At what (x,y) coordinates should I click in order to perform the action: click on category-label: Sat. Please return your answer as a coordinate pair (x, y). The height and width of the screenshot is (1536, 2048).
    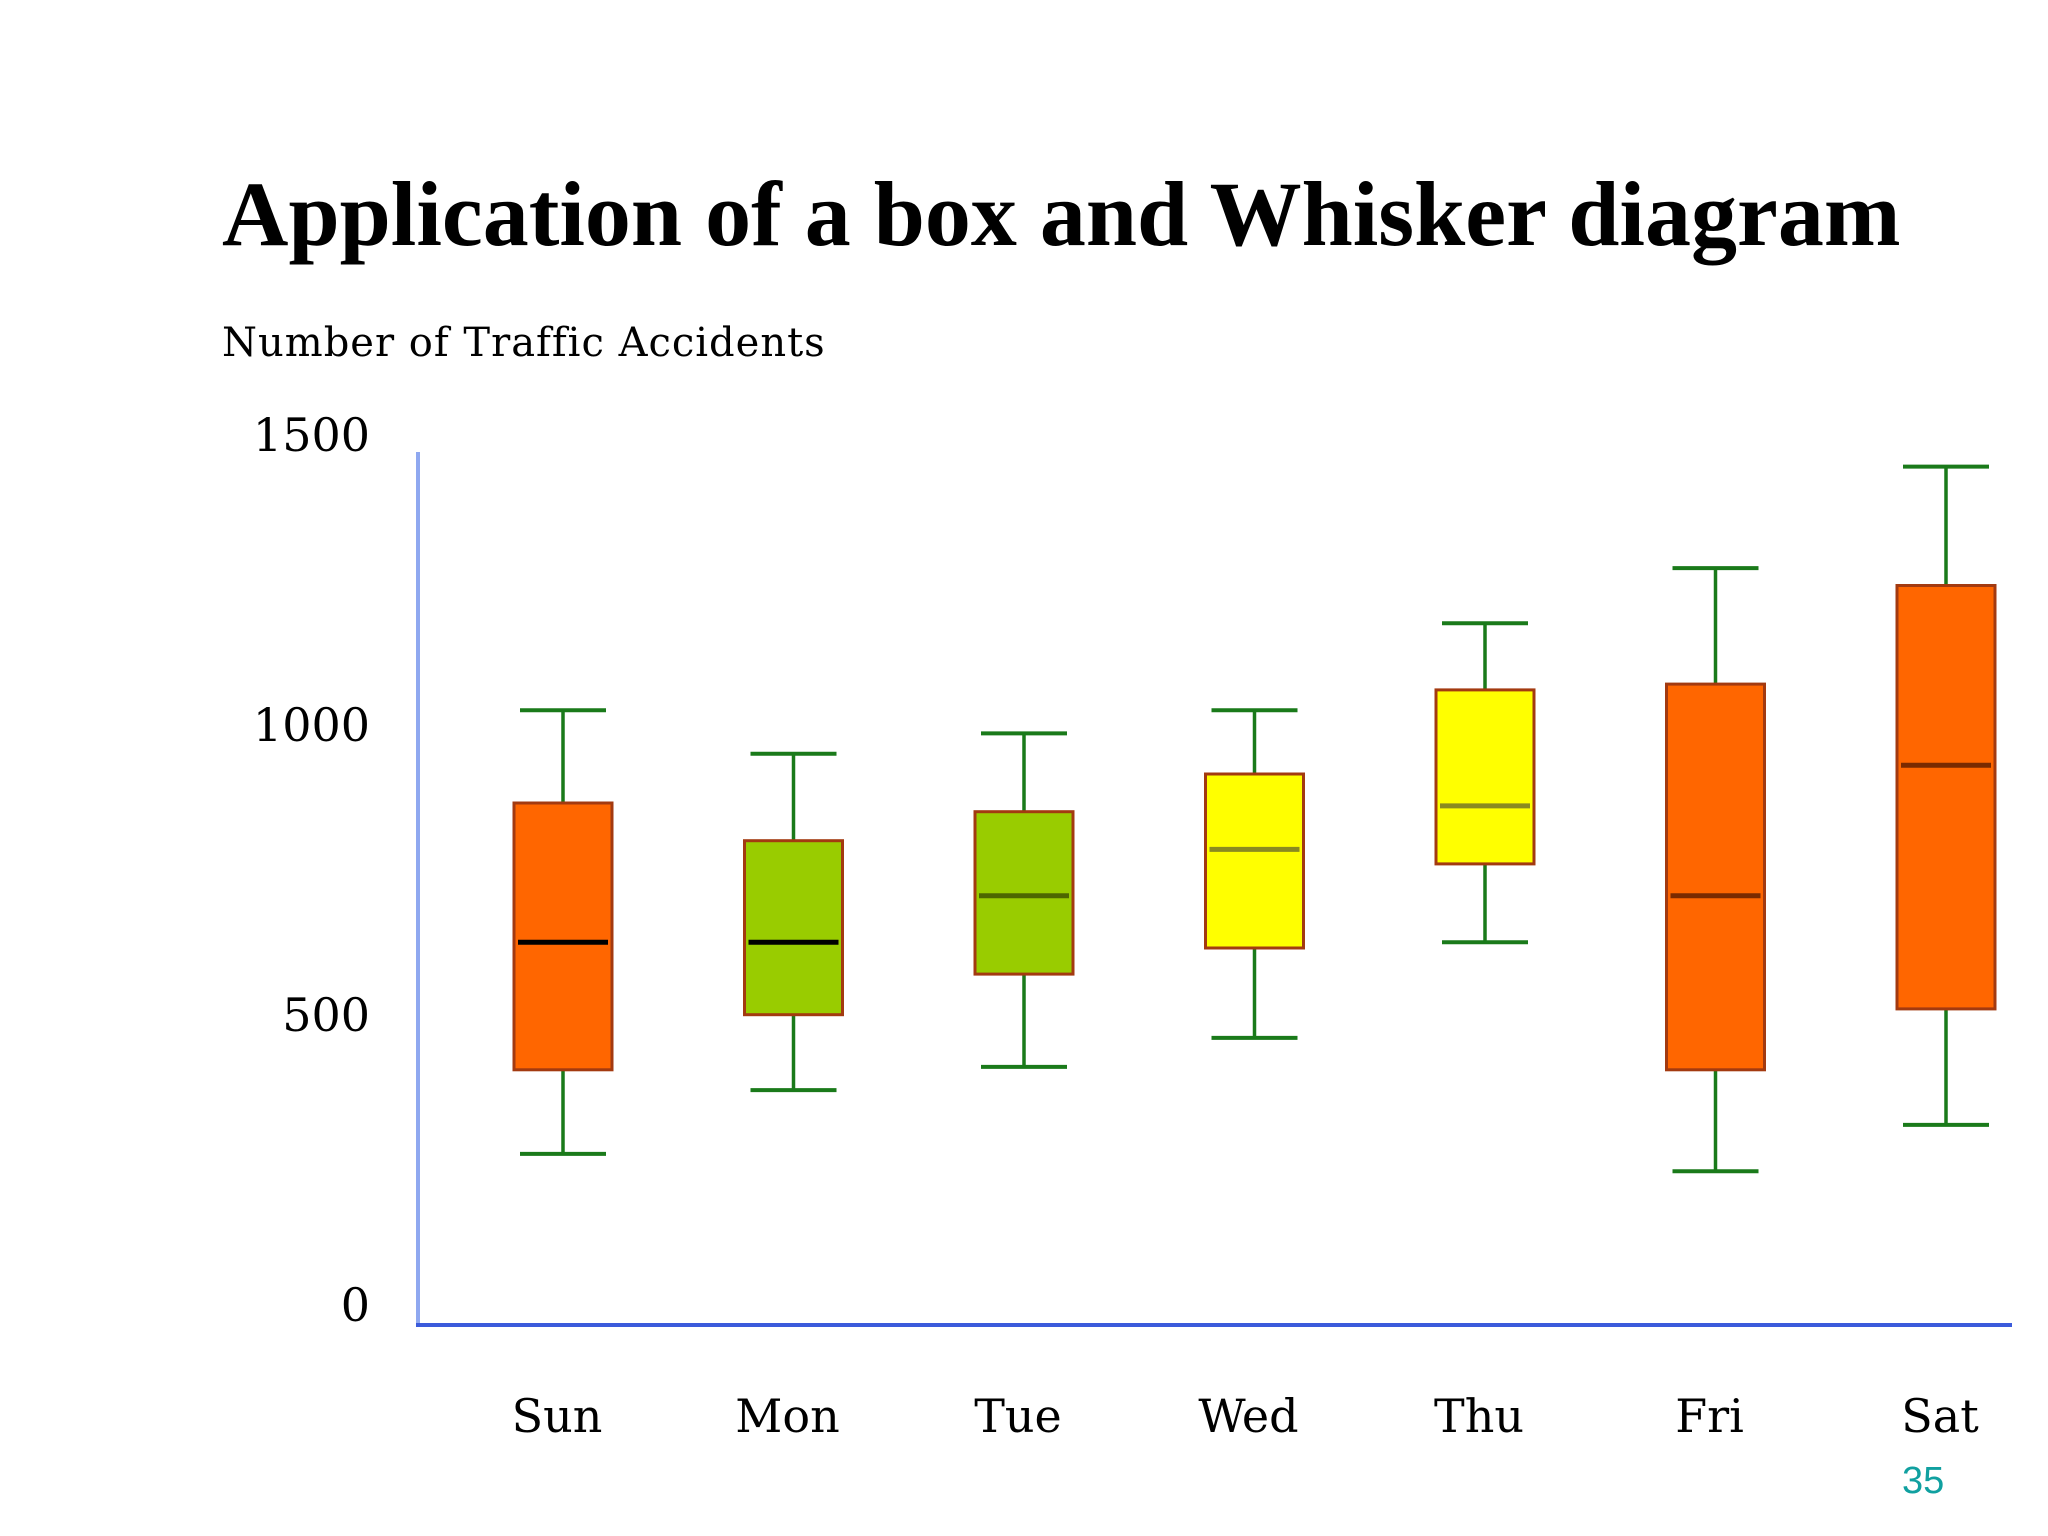
    Looking at the image, I should click on (1940, 1416).